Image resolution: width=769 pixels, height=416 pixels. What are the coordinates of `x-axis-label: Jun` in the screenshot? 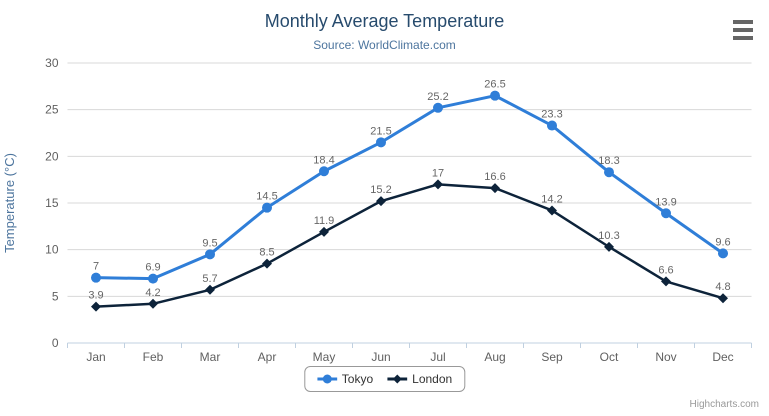 It's located at (380, 357).